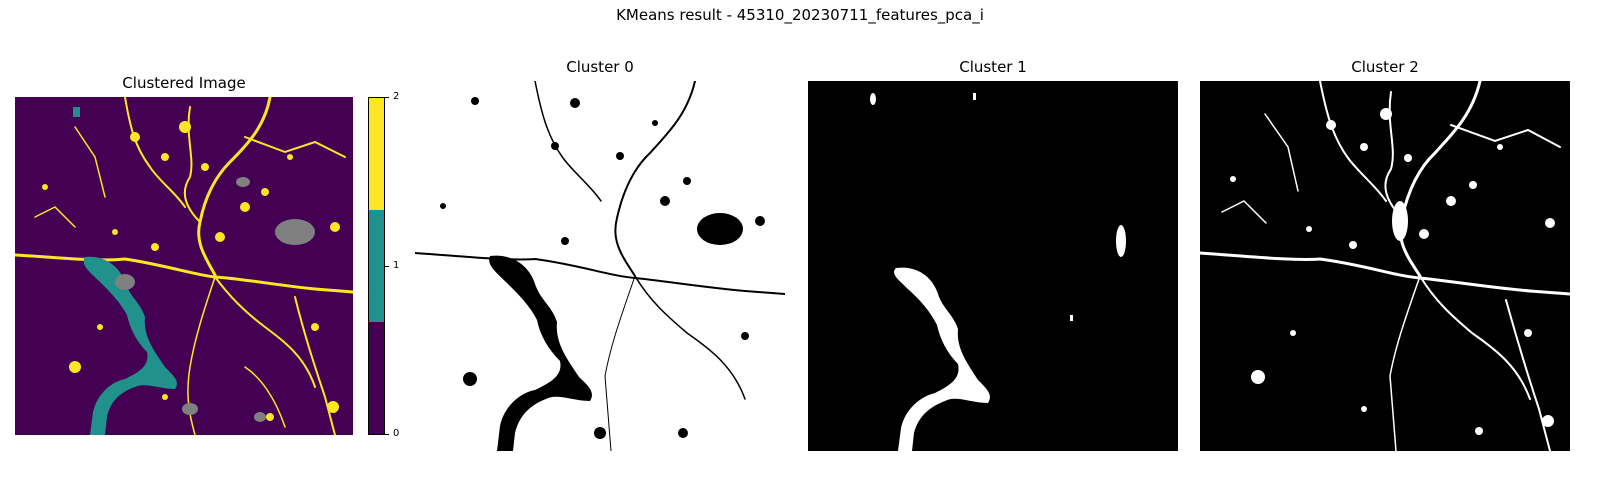  Describe the element at coordinates (600, 67) in the screenshot. I see `cluster-0-title: Cluster 0` at that location.